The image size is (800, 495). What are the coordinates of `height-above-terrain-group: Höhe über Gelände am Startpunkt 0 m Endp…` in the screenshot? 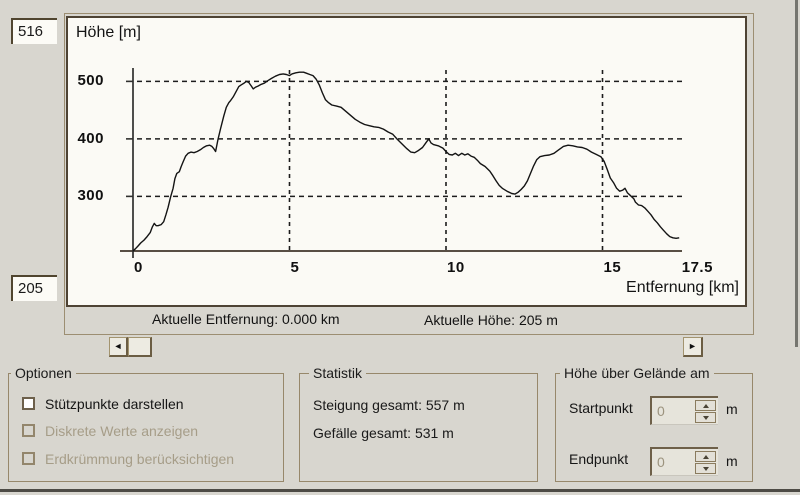 It's located at (654, 423).